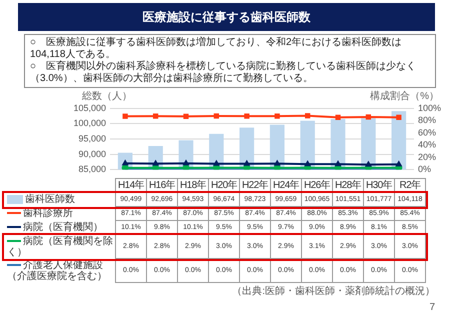  What do you see at coordinates (89, 123) in the screenshot?
I see `y-tick-label: 100,000` at bounding box center [89, 123].